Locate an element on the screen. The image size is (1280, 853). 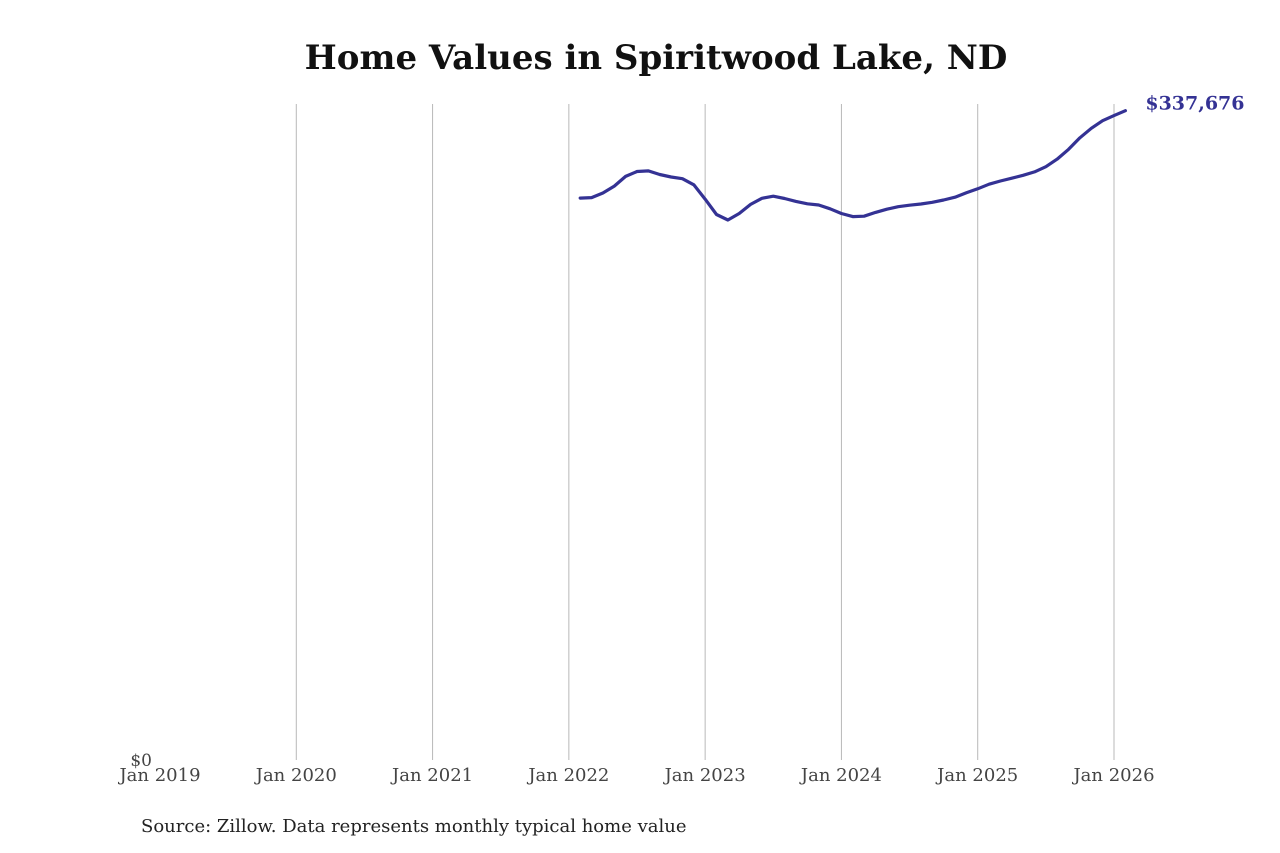
series-line is located at coordinates (852, 165).